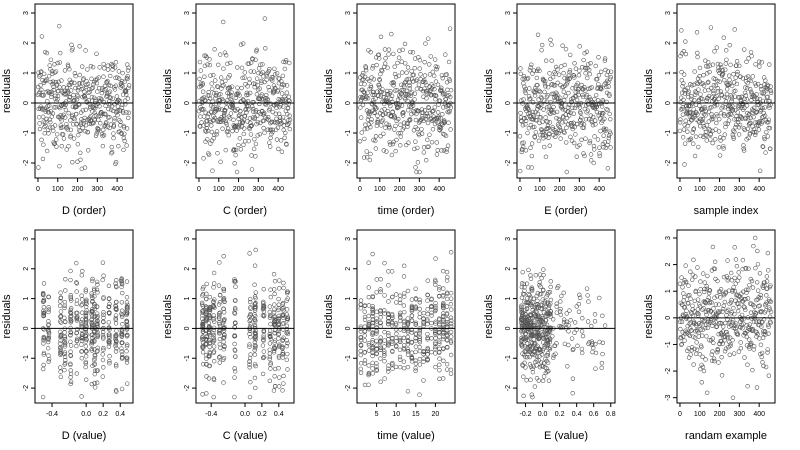 This screenshot has width=800, height=450. Describe the element at coordinates (580, 189) in the screenshot. I see `x-tick-label: 300` at that location.